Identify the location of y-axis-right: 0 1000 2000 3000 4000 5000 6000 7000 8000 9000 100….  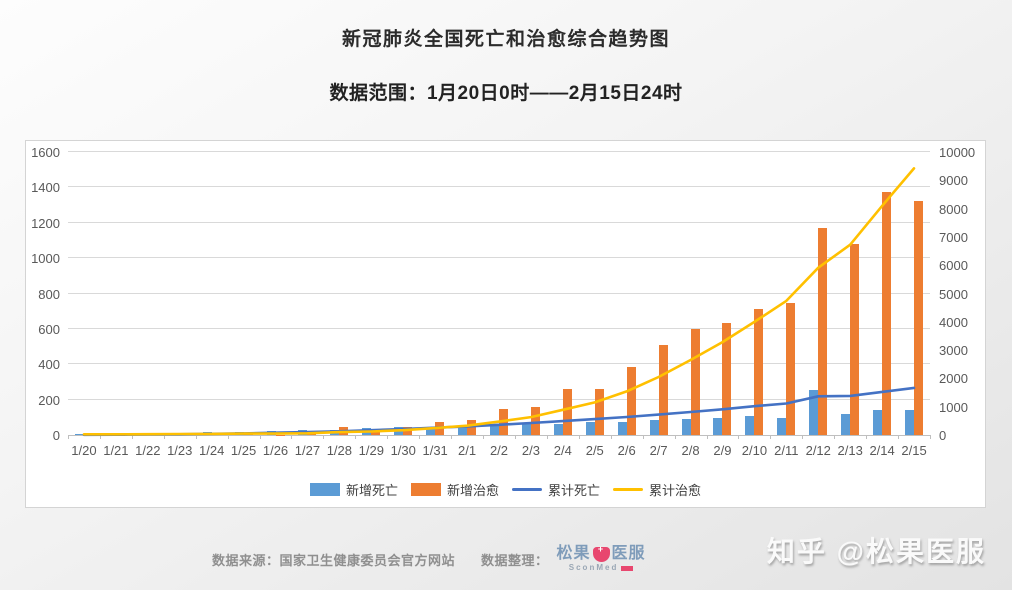
(962, 294).